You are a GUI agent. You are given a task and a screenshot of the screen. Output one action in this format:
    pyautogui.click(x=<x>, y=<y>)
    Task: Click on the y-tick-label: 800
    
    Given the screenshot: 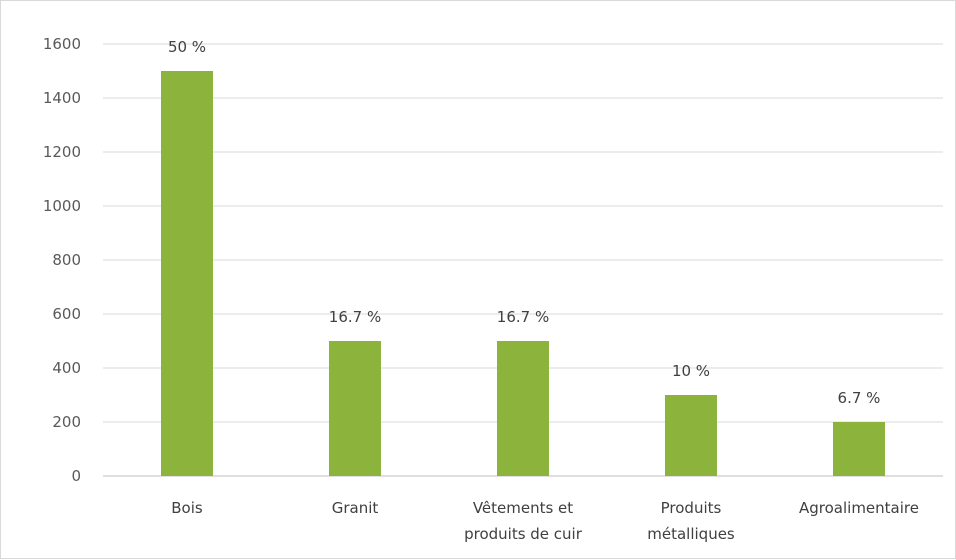 What is the action you would take?
    pyautogui.click(x=66, y=260)
    